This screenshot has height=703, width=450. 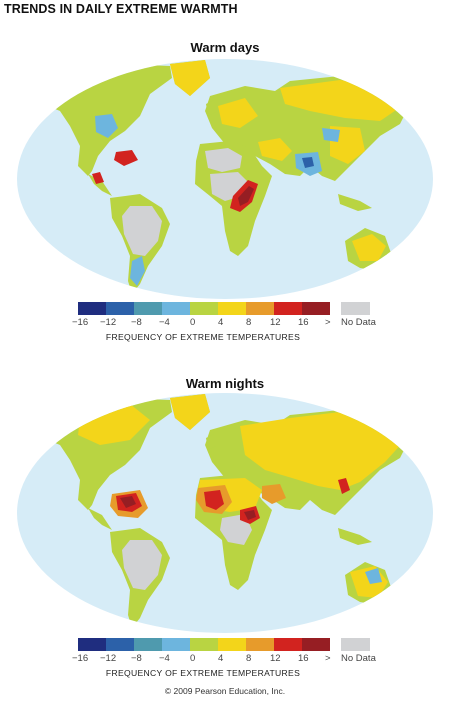 What do you see at coordinates (238, 113) in the screenshot?
I see `europe-warm` at bounding box center [238, 113].